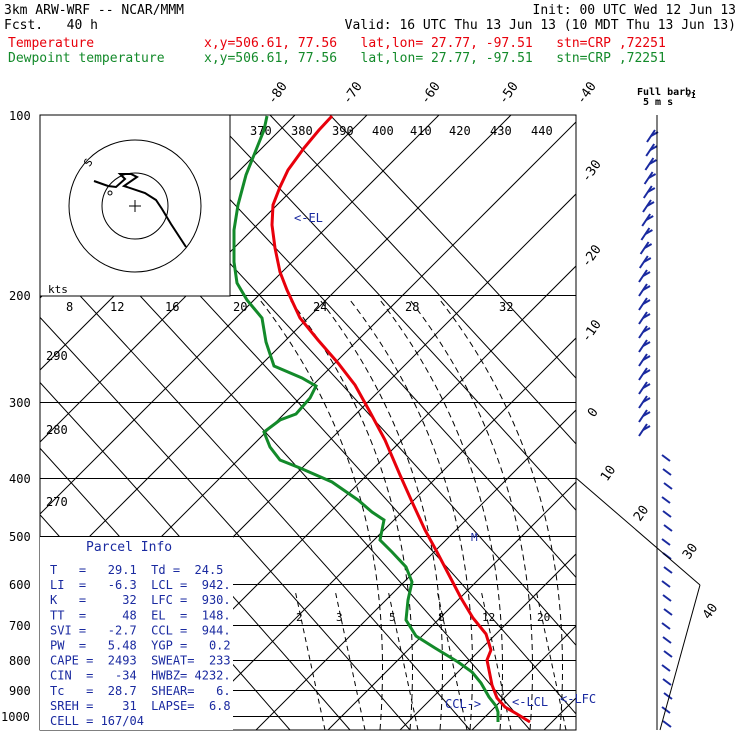  I want to click on theta-label-left: 280, so click(57, 430).